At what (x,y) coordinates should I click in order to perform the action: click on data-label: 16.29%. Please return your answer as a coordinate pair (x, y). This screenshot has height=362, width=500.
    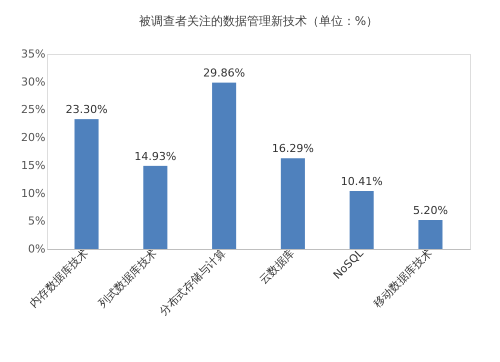
    Looking at the image, I should click on (293, 149).